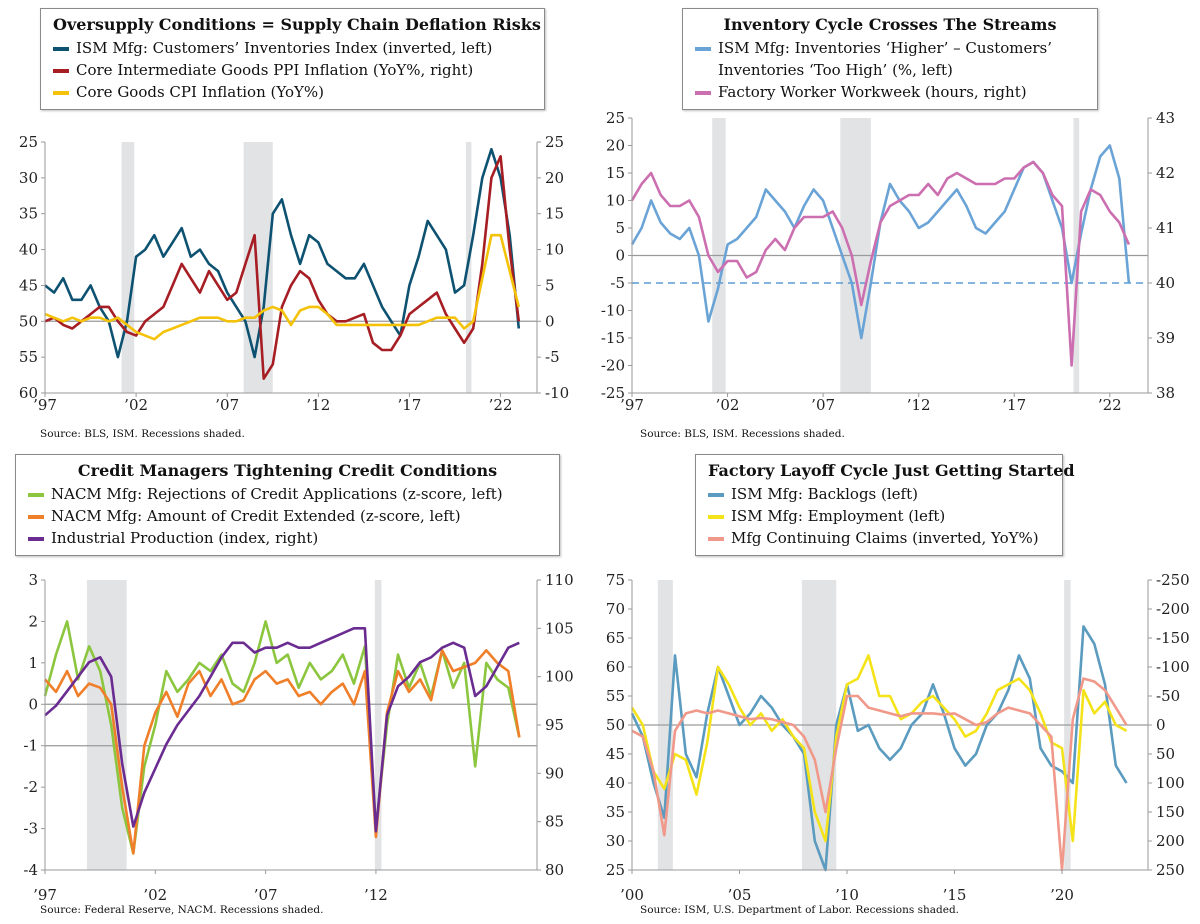 This screenshot has width=1200, height=924. Describe the element at coordinates (617, 283) in the screenshot. I see `left-tick-label: -5` at that location.